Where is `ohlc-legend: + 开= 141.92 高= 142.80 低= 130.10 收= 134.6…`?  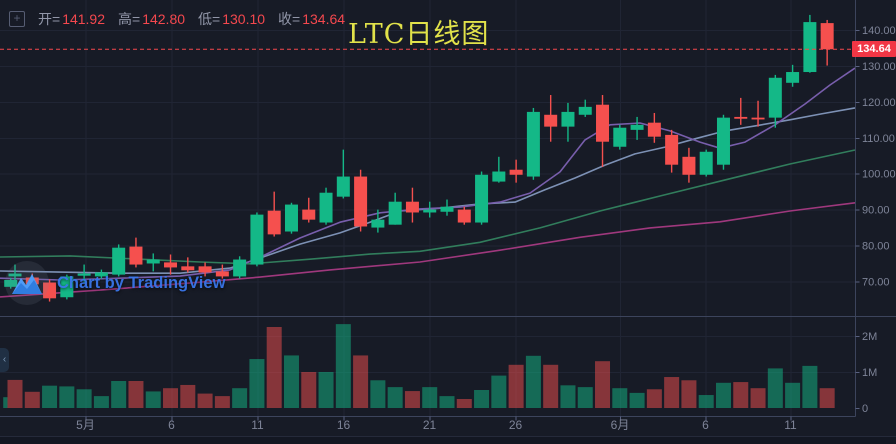 ohlc-legend: + 开= 141.92 高= 142.80 低= 130.10 收= 134.6… is located at coordinates (177, 19).